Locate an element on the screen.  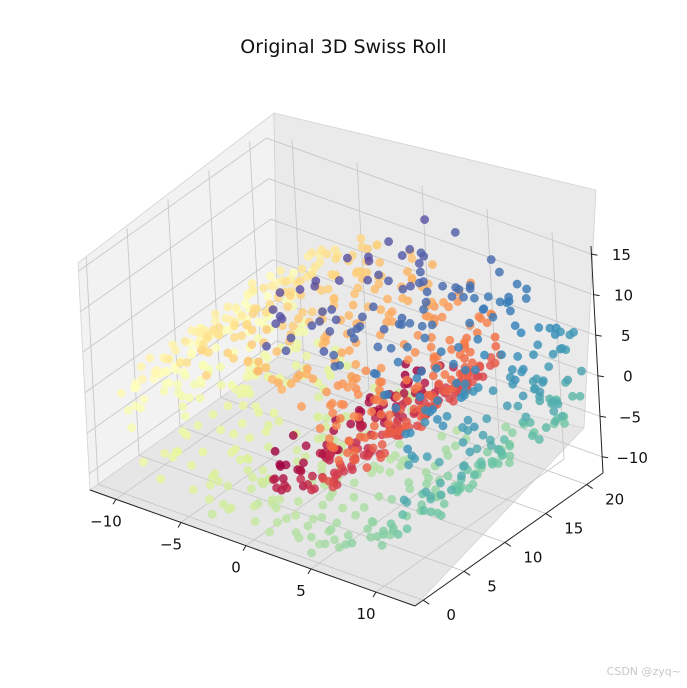
grid-line-y is located at coordinates (133, 342).